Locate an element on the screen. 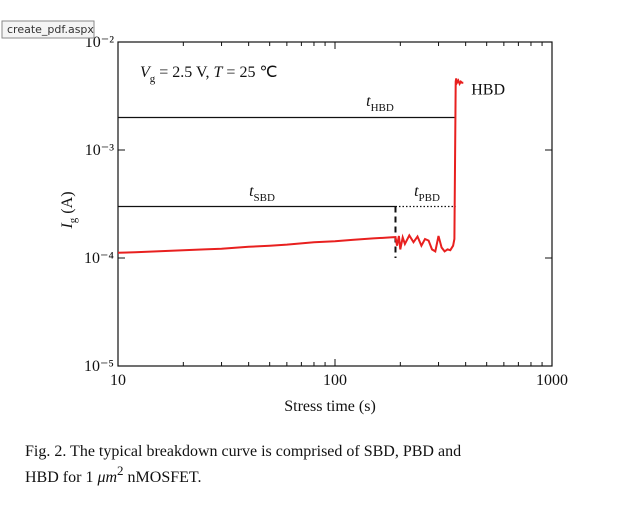 The height and width of the screenshot is (506, 626). caption-sup: 2 is located at coordinates (120, 470).